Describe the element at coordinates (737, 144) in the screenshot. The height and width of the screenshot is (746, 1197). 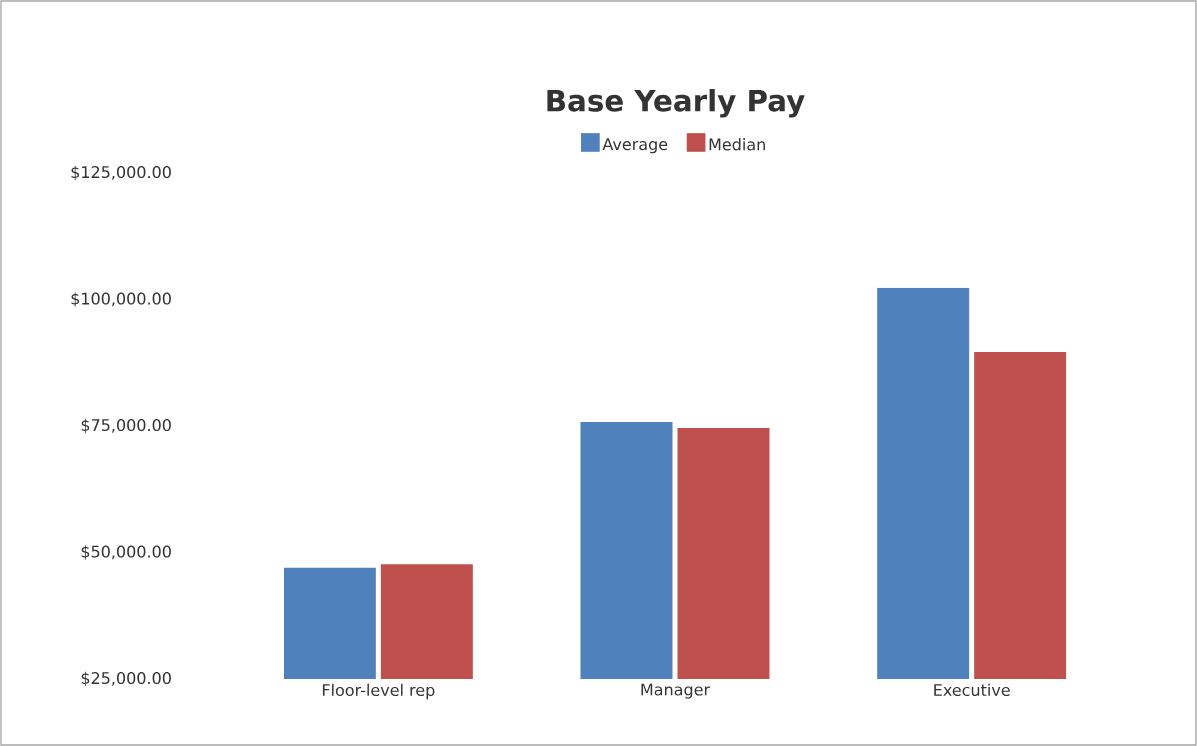
I see `legend-label: Median` at that location.